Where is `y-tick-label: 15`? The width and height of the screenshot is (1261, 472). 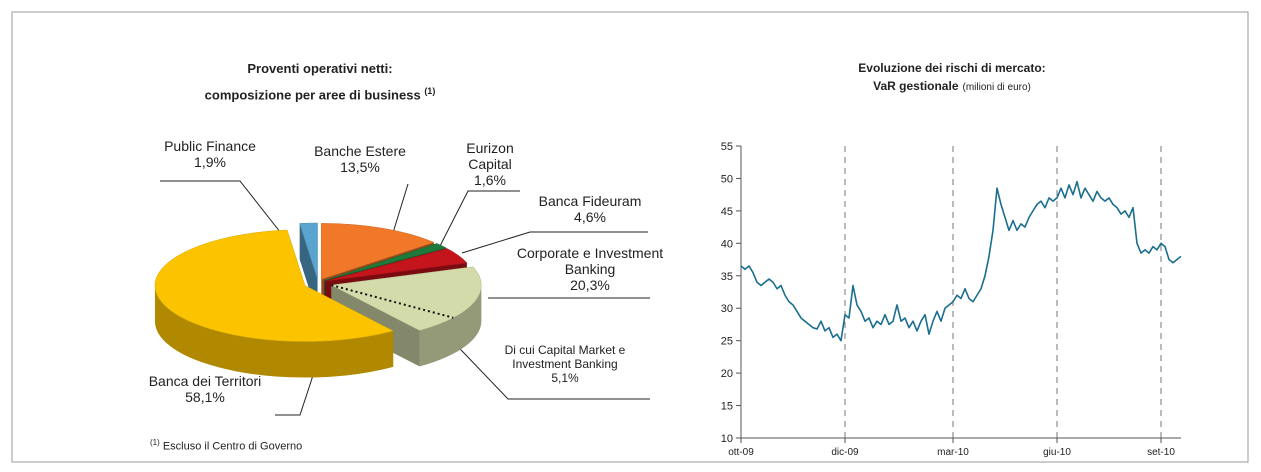 y-tick-label: 15 is located at coordinates (727, 407).